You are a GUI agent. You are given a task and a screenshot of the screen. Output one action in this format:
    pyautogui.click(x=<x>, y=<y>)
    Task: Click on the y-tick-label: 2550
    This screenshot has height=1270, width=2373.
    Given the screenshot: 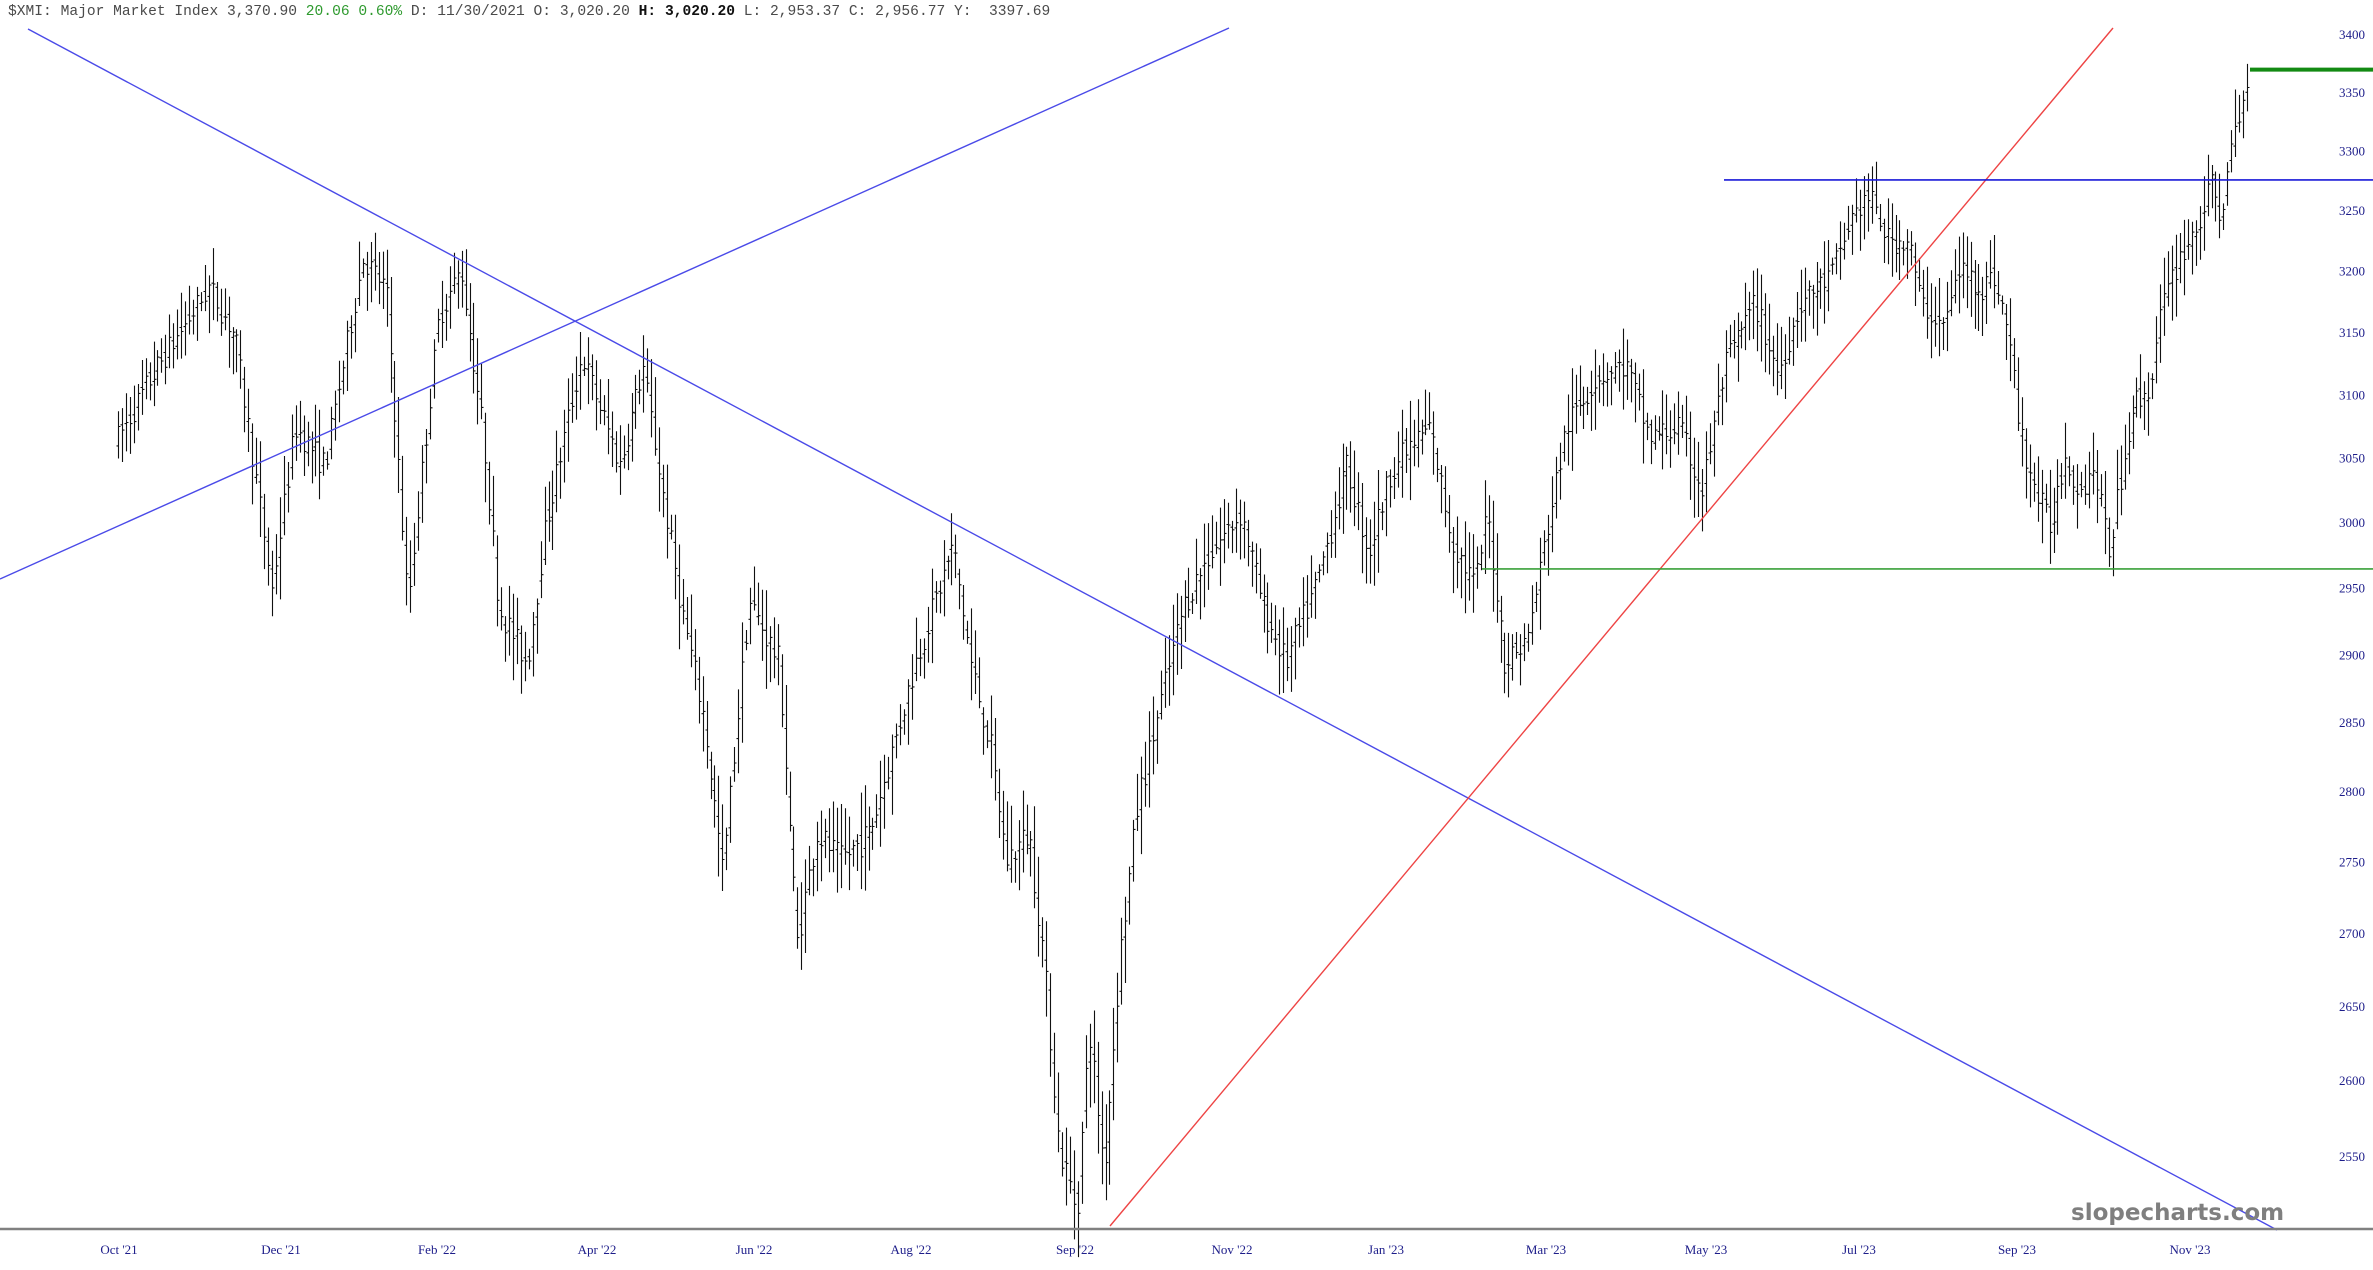 What is the action you would take?
    pyautogui.click(x=2352, y=1156)
    